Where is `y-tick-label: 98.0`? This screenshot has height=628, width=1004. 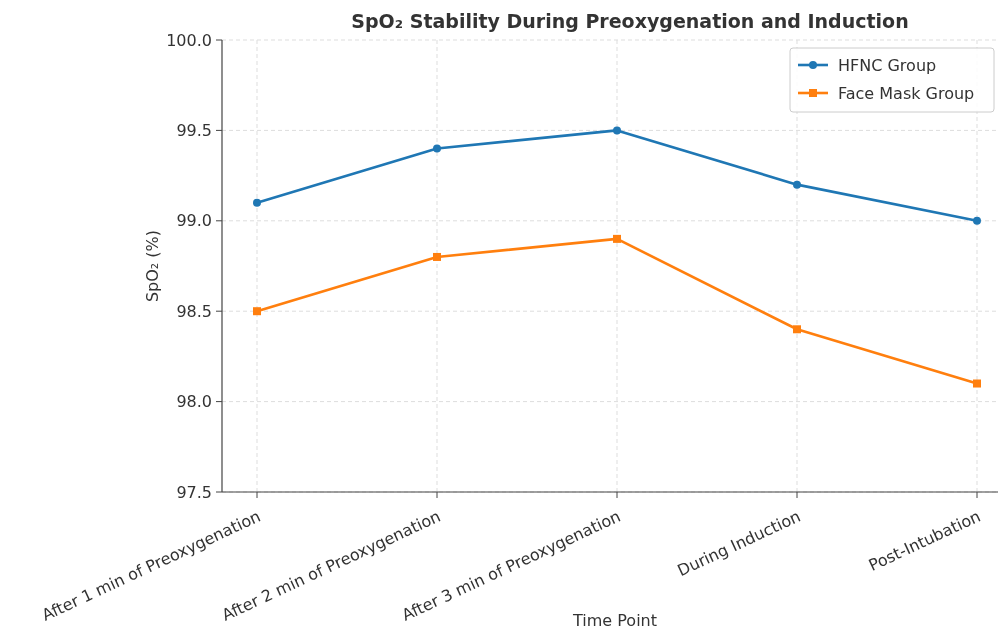 y-tick-label: 98.0 is located at coordinates (194, 402).